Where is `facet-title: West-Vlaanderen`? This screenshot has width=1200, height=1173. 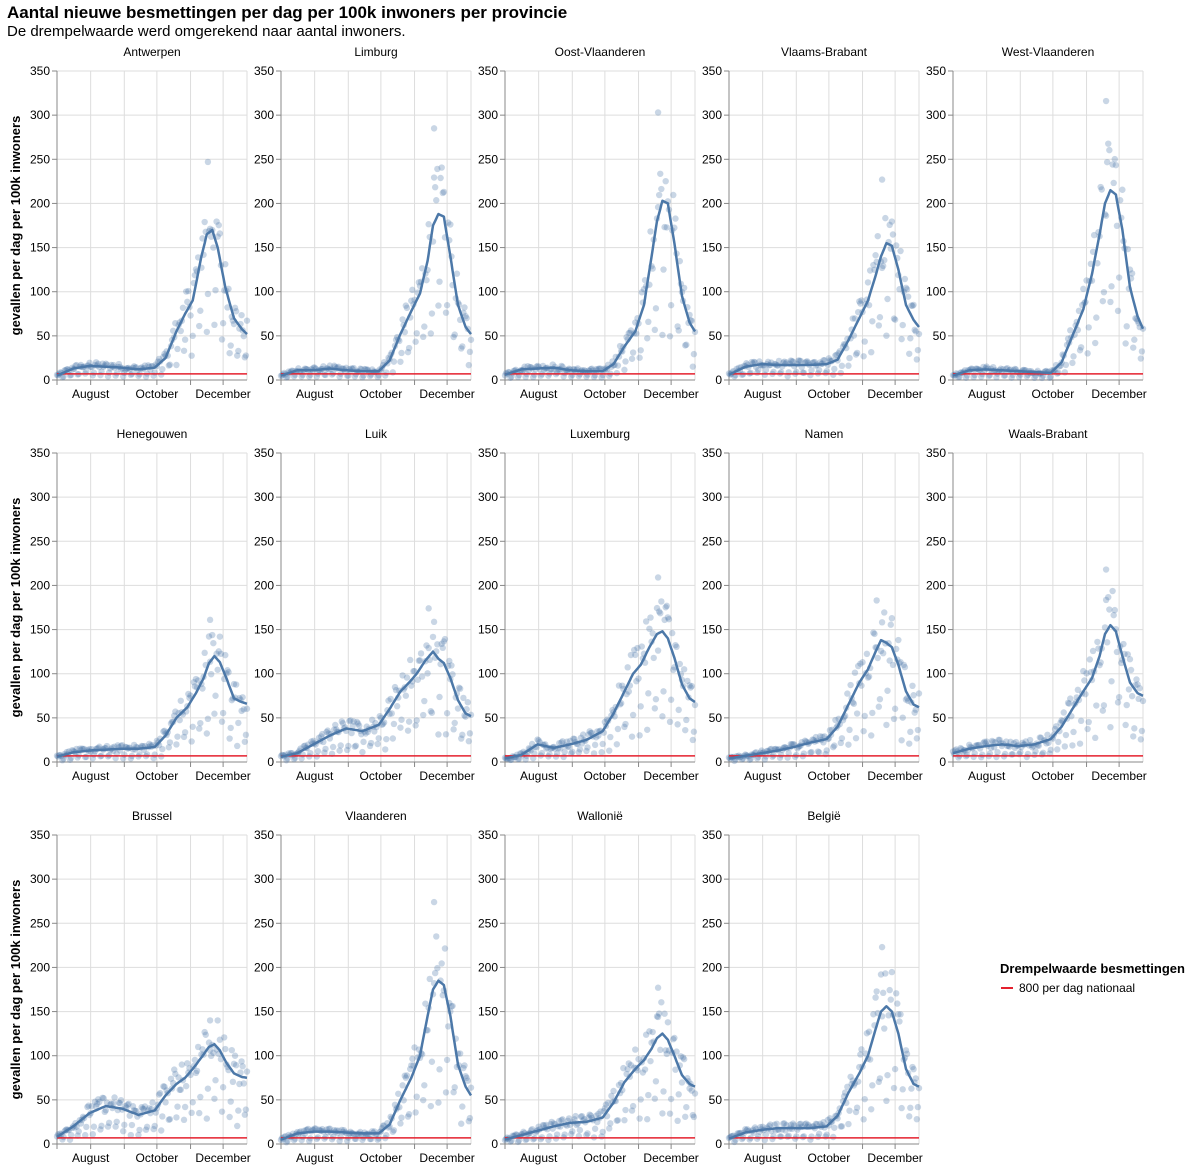
facet-title: West-Vlaanderen is located at coordinates (1048, 52).